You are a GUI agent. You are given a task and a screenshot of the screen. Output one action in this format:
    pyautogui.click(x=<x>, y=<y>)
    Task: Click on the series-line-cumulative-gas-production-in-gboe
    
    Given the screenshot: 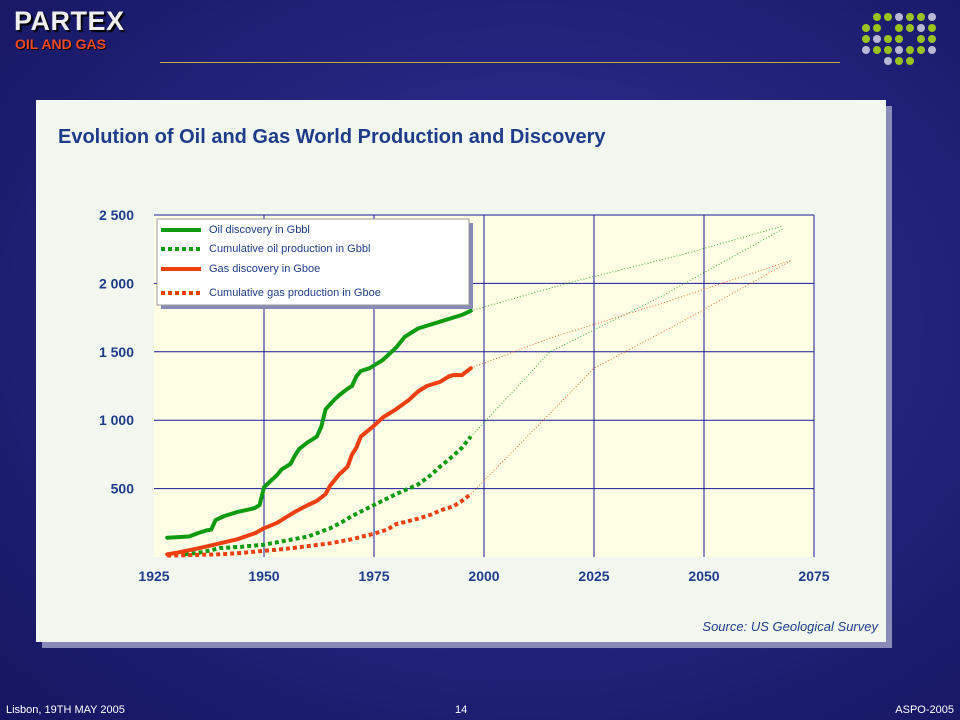 What is the action you would take?
    pyautogui.click(x=320, y=525)
    